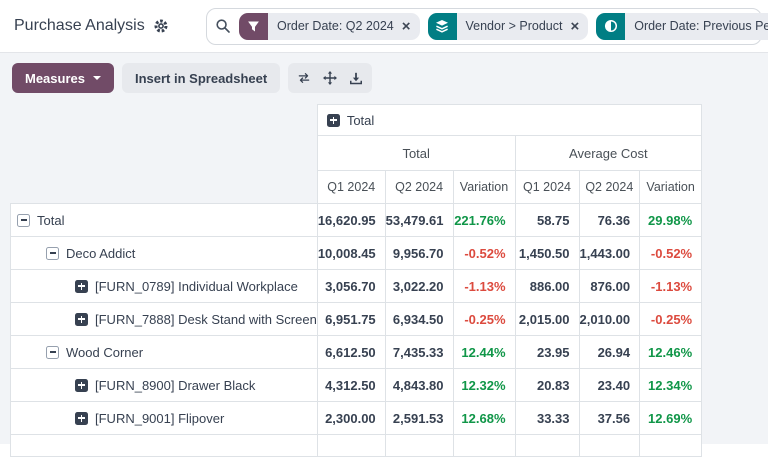 The width and height of the screenshot is (768, 457). Describe the element at coordinates (164, 286) in the screenshot. I see `row-header: [FURN_0789] Individual Workplace` at that location.